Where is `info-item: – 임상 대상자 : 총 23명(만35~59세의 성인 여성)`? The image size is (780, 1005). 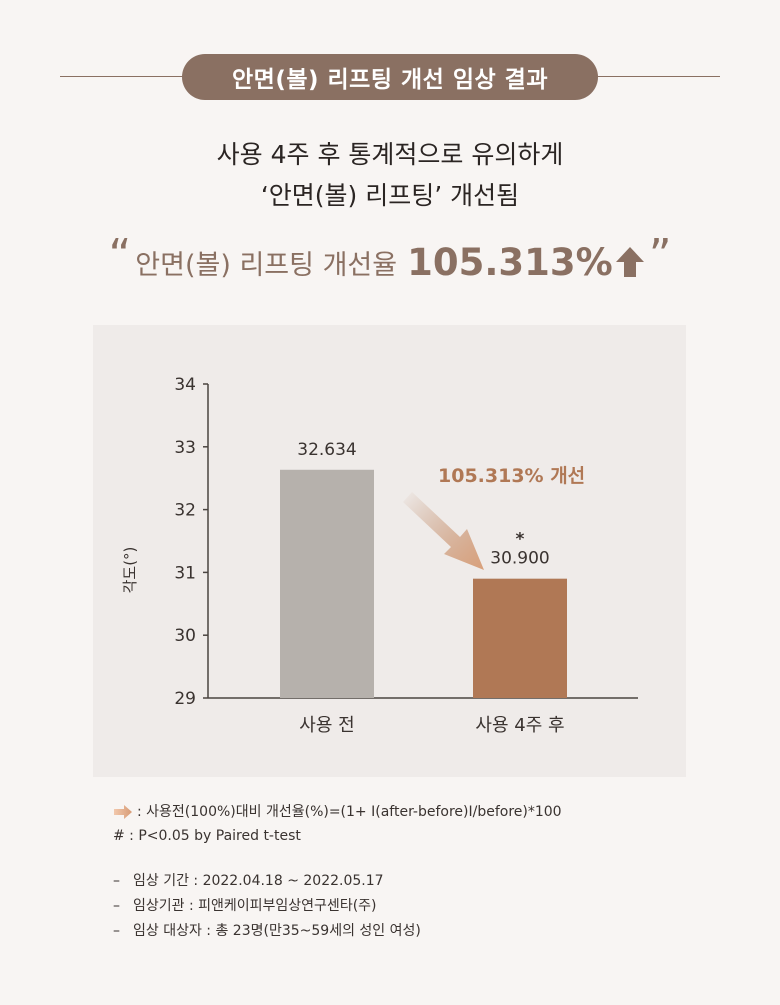
info-item: – 임상 대상자 : 총 23명(만35~59세의 성인 여성) is located at coordinates (267, 931).